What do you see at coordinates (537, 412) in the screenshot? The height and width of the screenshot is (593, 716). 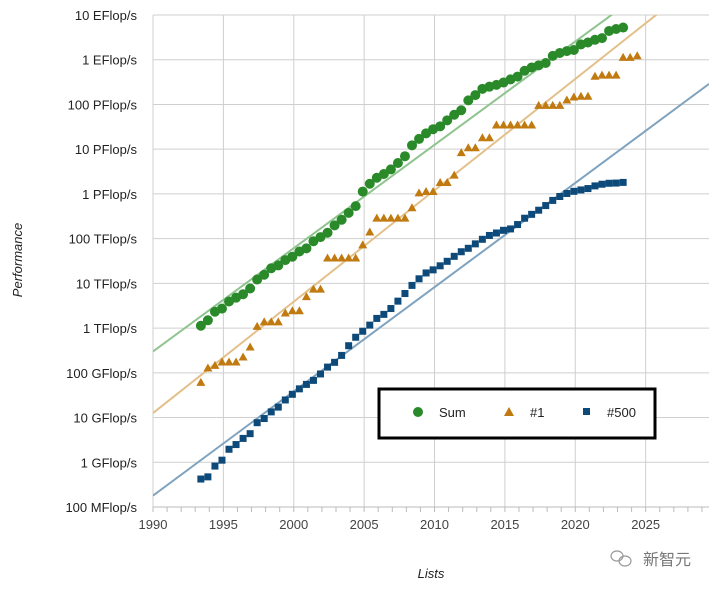 I see `legend-top1-label: #1` at bounding box center [537, 412].